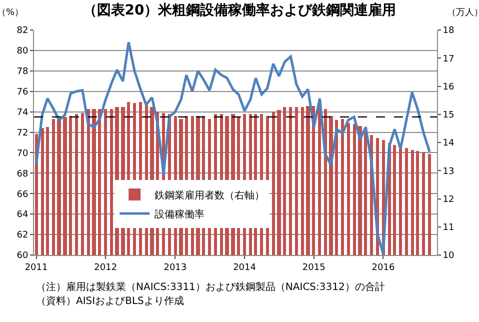 The height and width of the screenshot is (322, 479). Describe the element at coordinates (448, 199) in the screenshot. I see `y2-tick-label: 12` at that location.